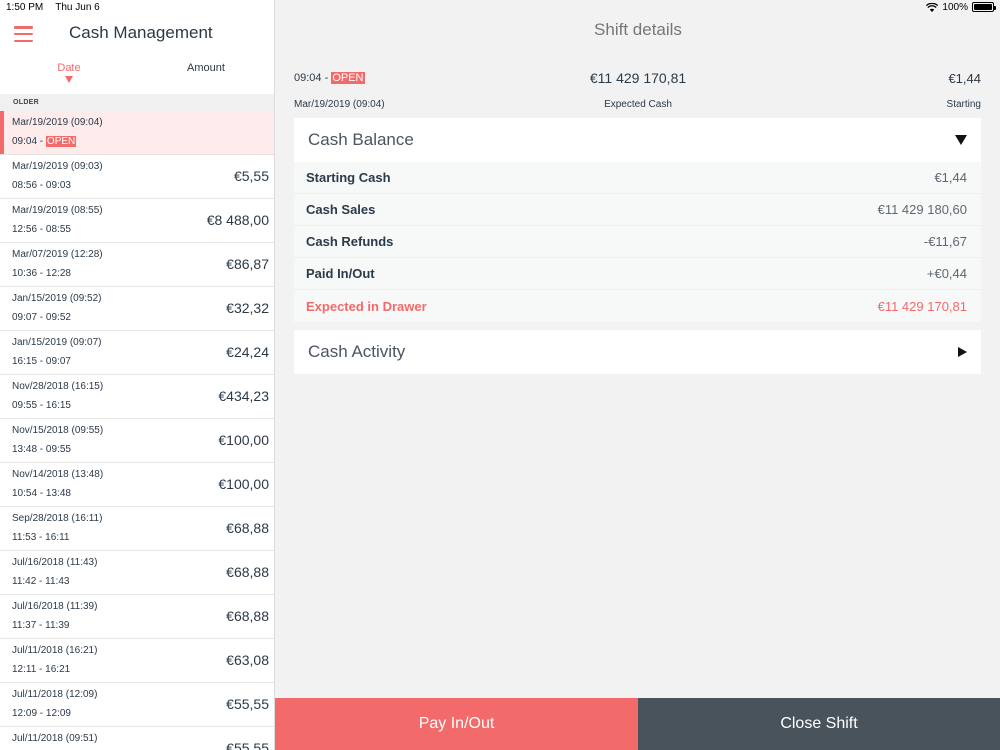 The width and height of the screenshot is (1000, 750). What do you see at coordinates (55, 650) in the screenshot?
I see `shift-date: Jul/11/2018 (16:21)` at bounding box center [55, 650].